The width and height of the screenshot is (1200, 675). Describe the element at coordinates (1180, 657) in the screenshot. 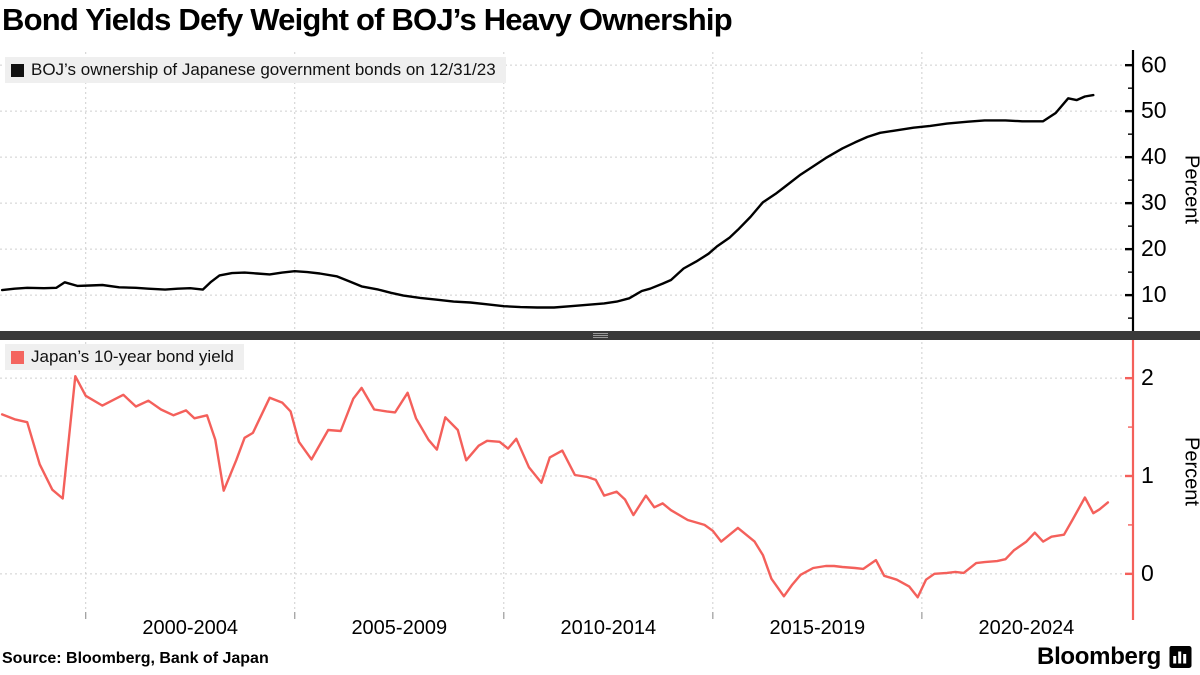

I see `bar-chart-bubble-icon` at that location.